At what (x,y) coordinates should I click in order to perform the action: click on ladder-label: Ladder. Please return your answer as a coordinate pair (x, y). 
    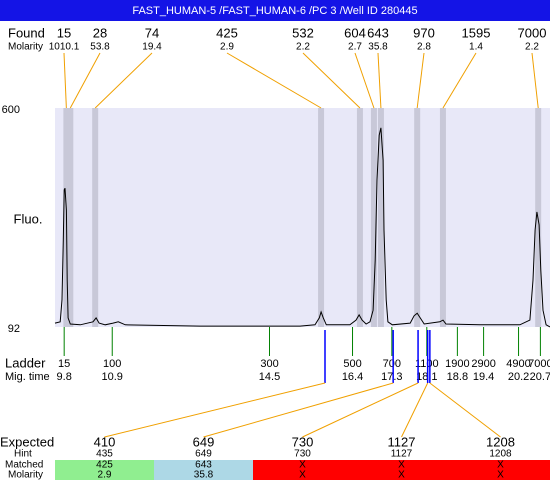
    Looking at the image, I should click on (25, 362).